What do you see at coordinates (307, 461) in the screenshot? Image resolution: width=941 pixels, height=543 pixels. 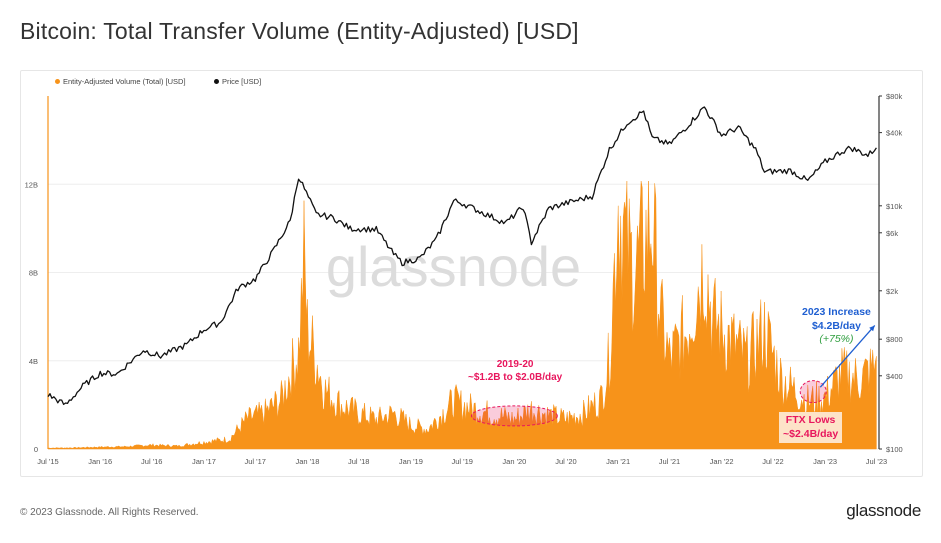 I see `x-tick-label-5: Jan '18` at bounding box center [307, 461].